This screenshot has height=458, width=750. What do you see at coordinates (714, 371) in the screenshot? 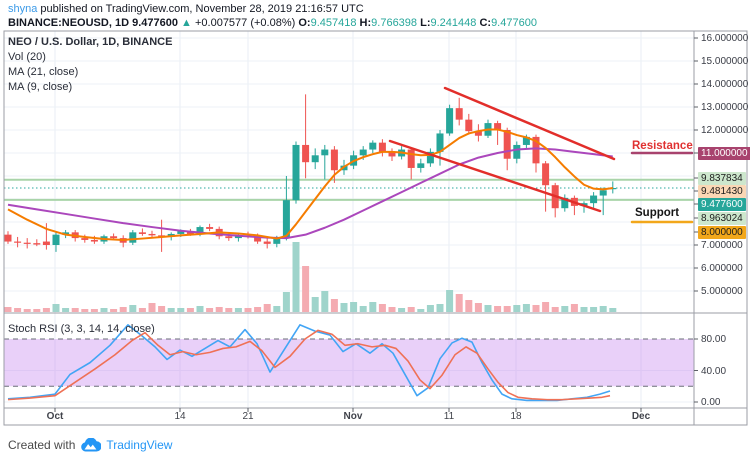
I see `stoch-axis-label: 40.00` at bounding box center [714, 371].